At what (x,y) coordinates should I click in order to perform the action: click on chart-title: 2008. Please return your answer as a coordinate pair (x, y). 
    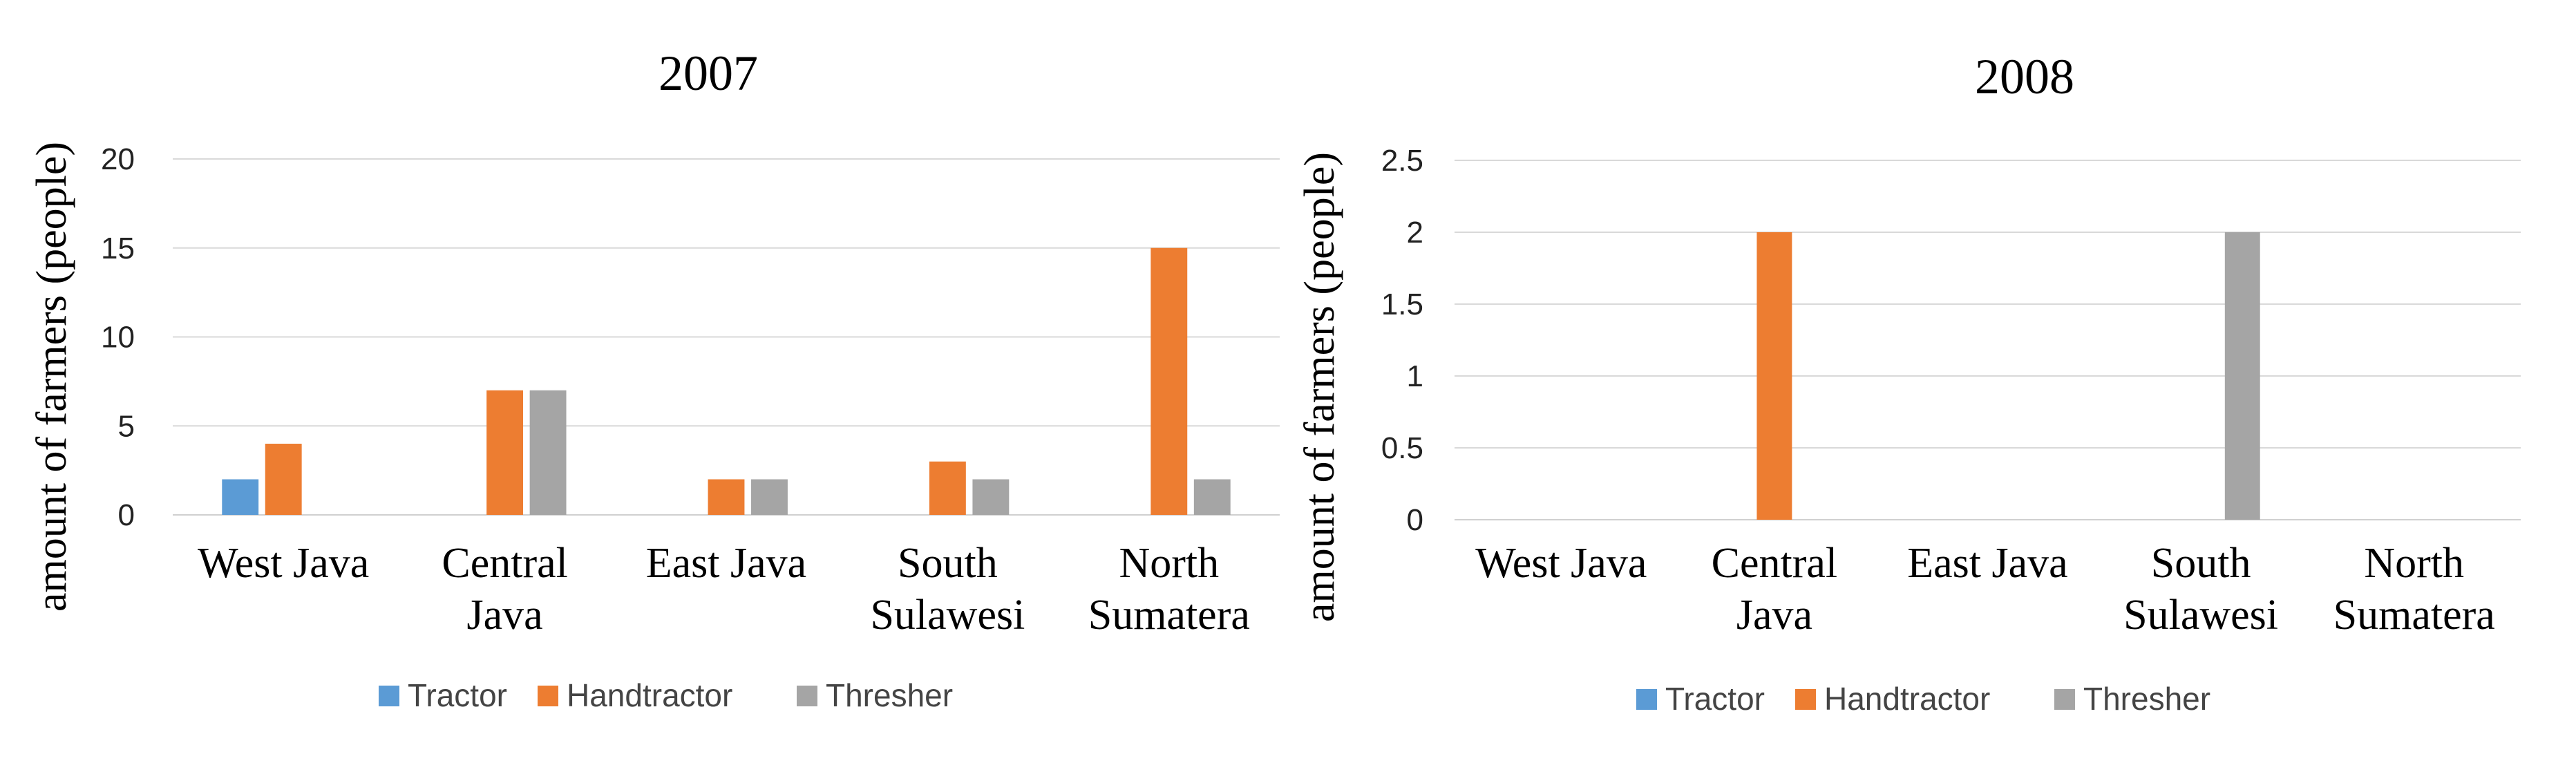
    Looking at the image, I should click on (2024, 76).